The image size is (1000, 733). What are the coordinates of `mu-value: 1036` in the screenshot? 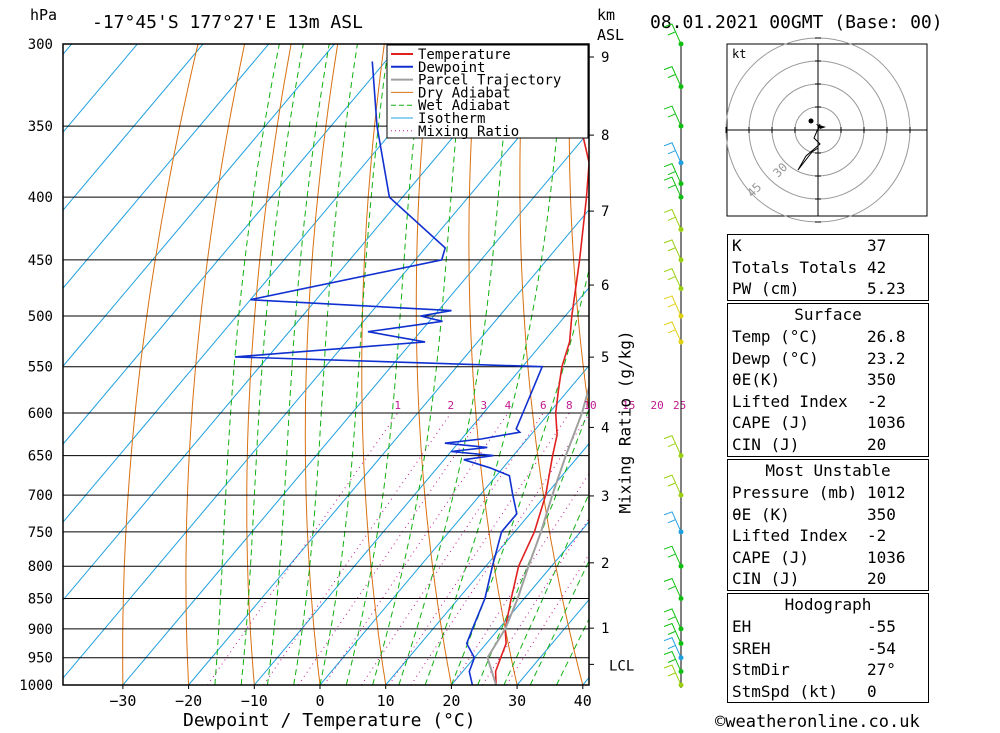 It's located at (886, 557).